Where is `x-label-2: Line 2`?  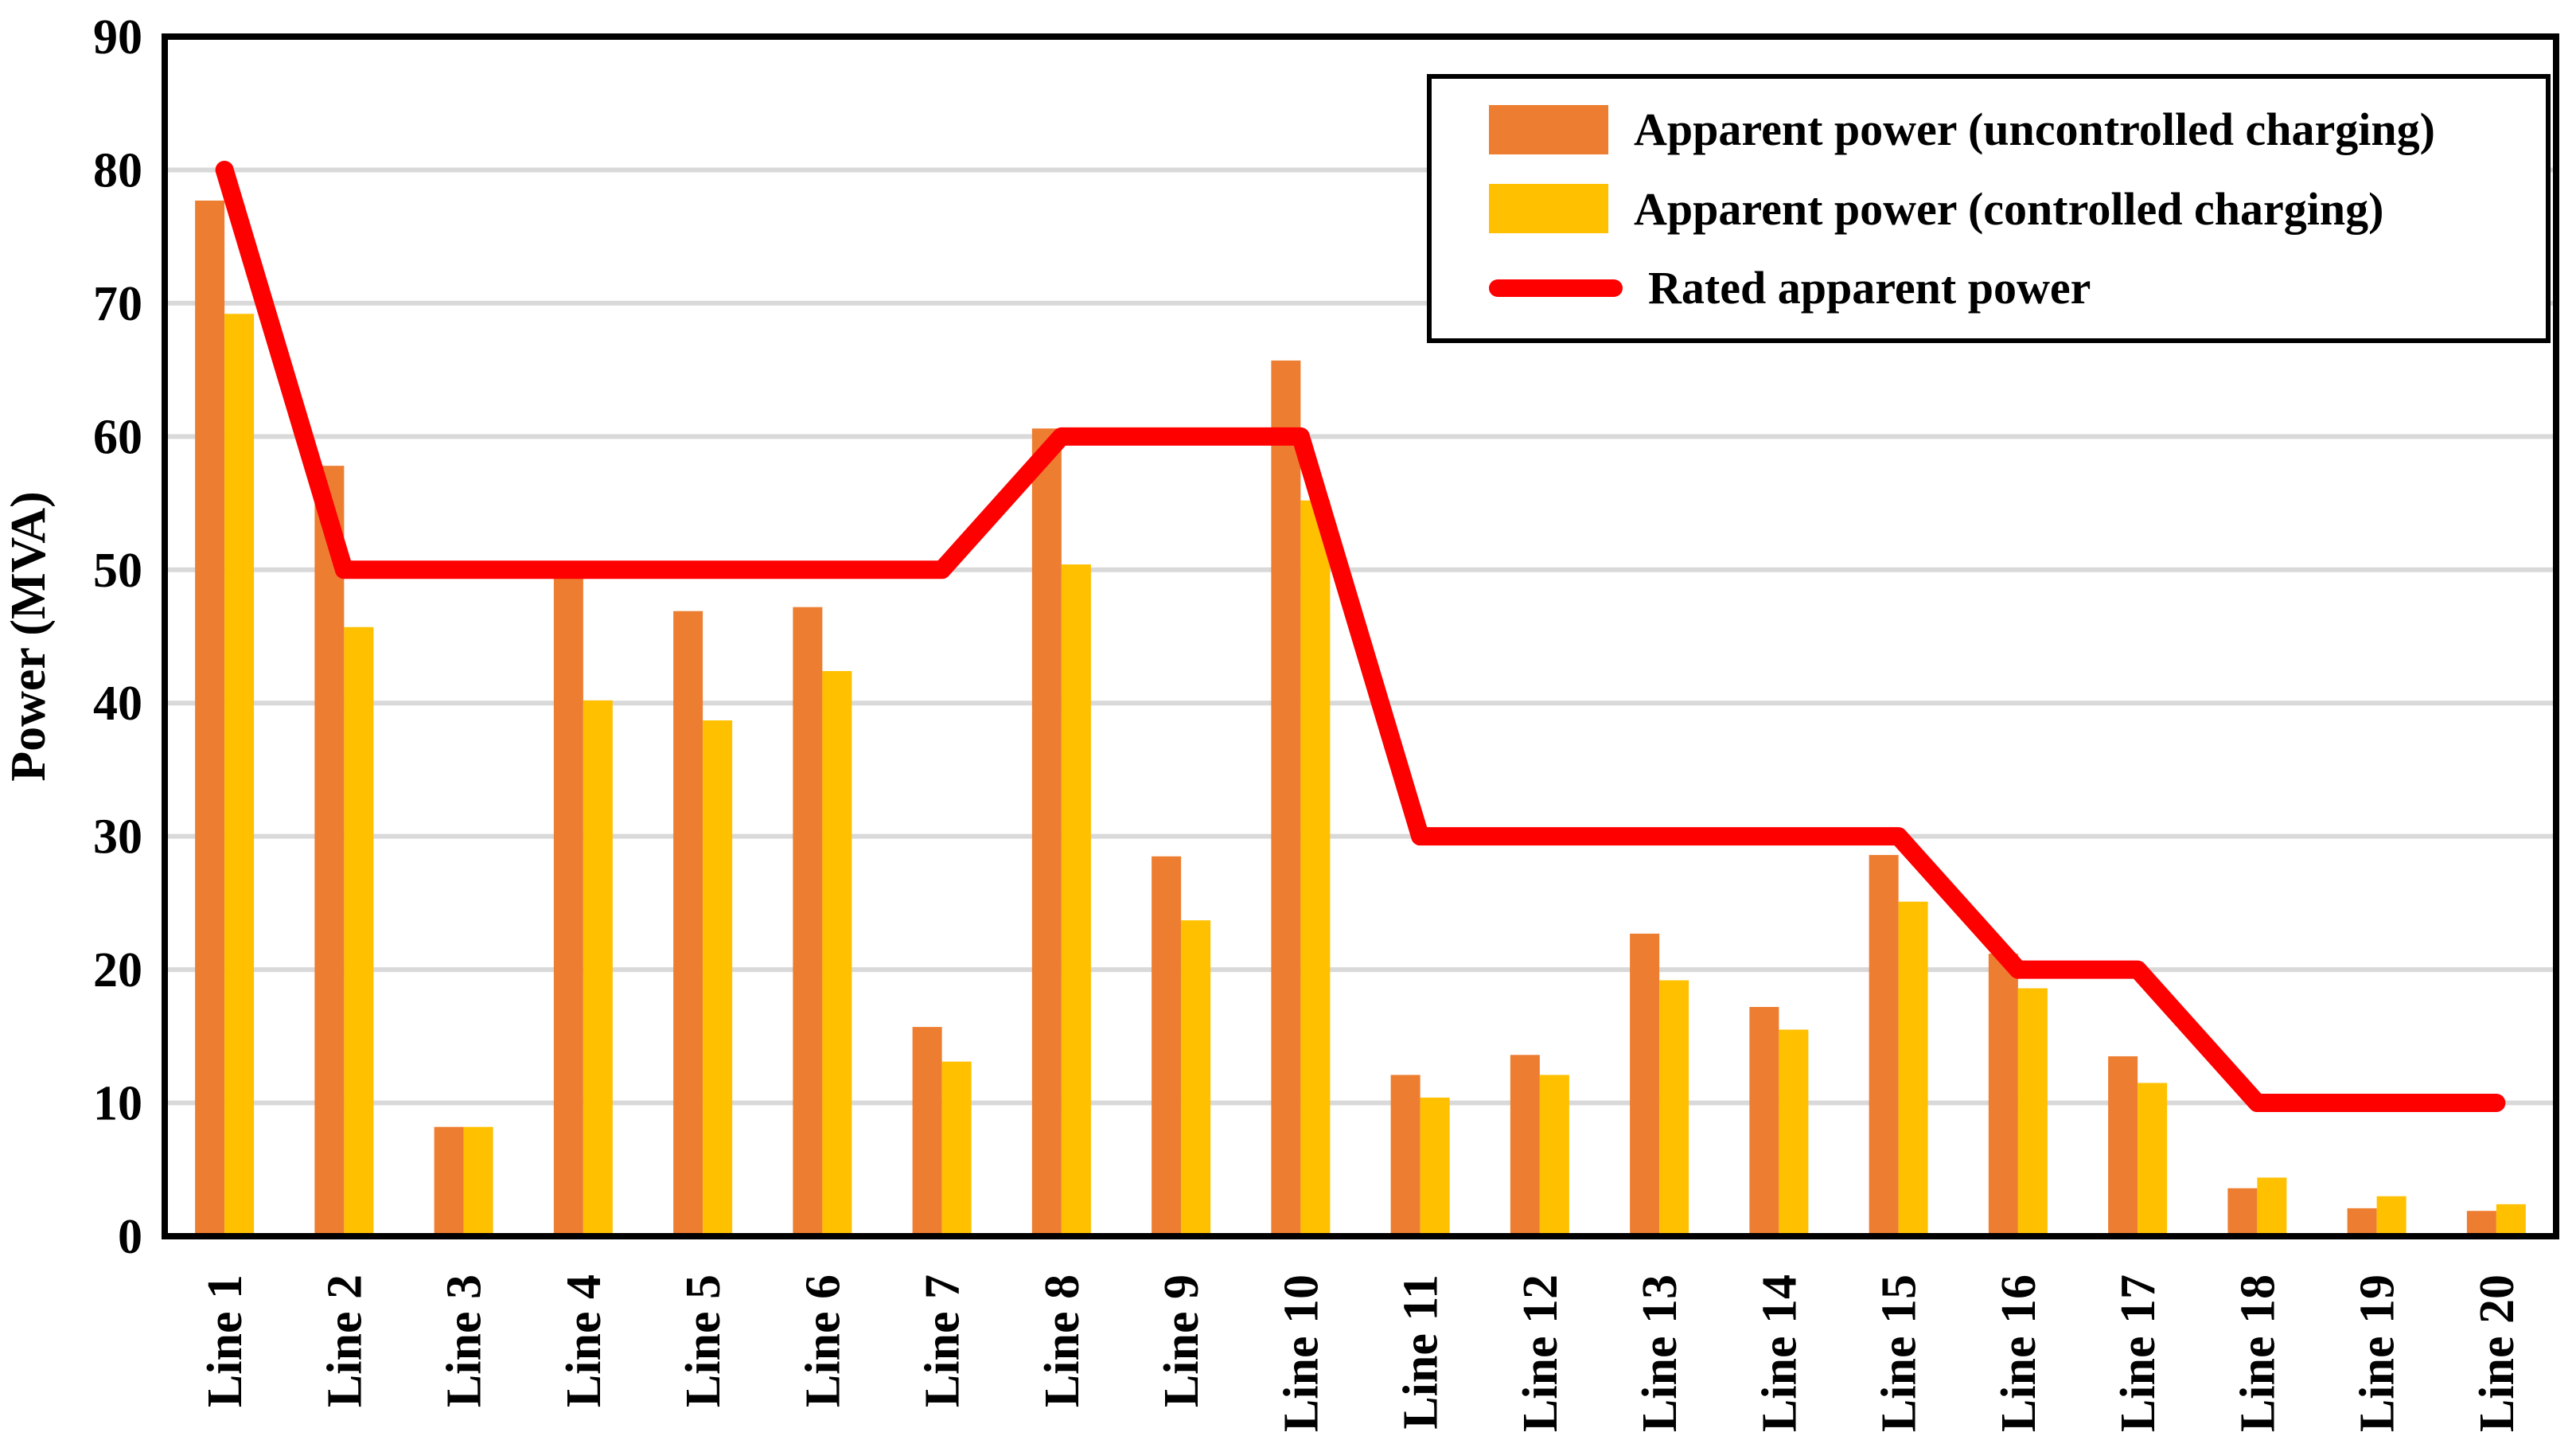
x-label-2: Line 2 is located at coordinates (345, 1341).